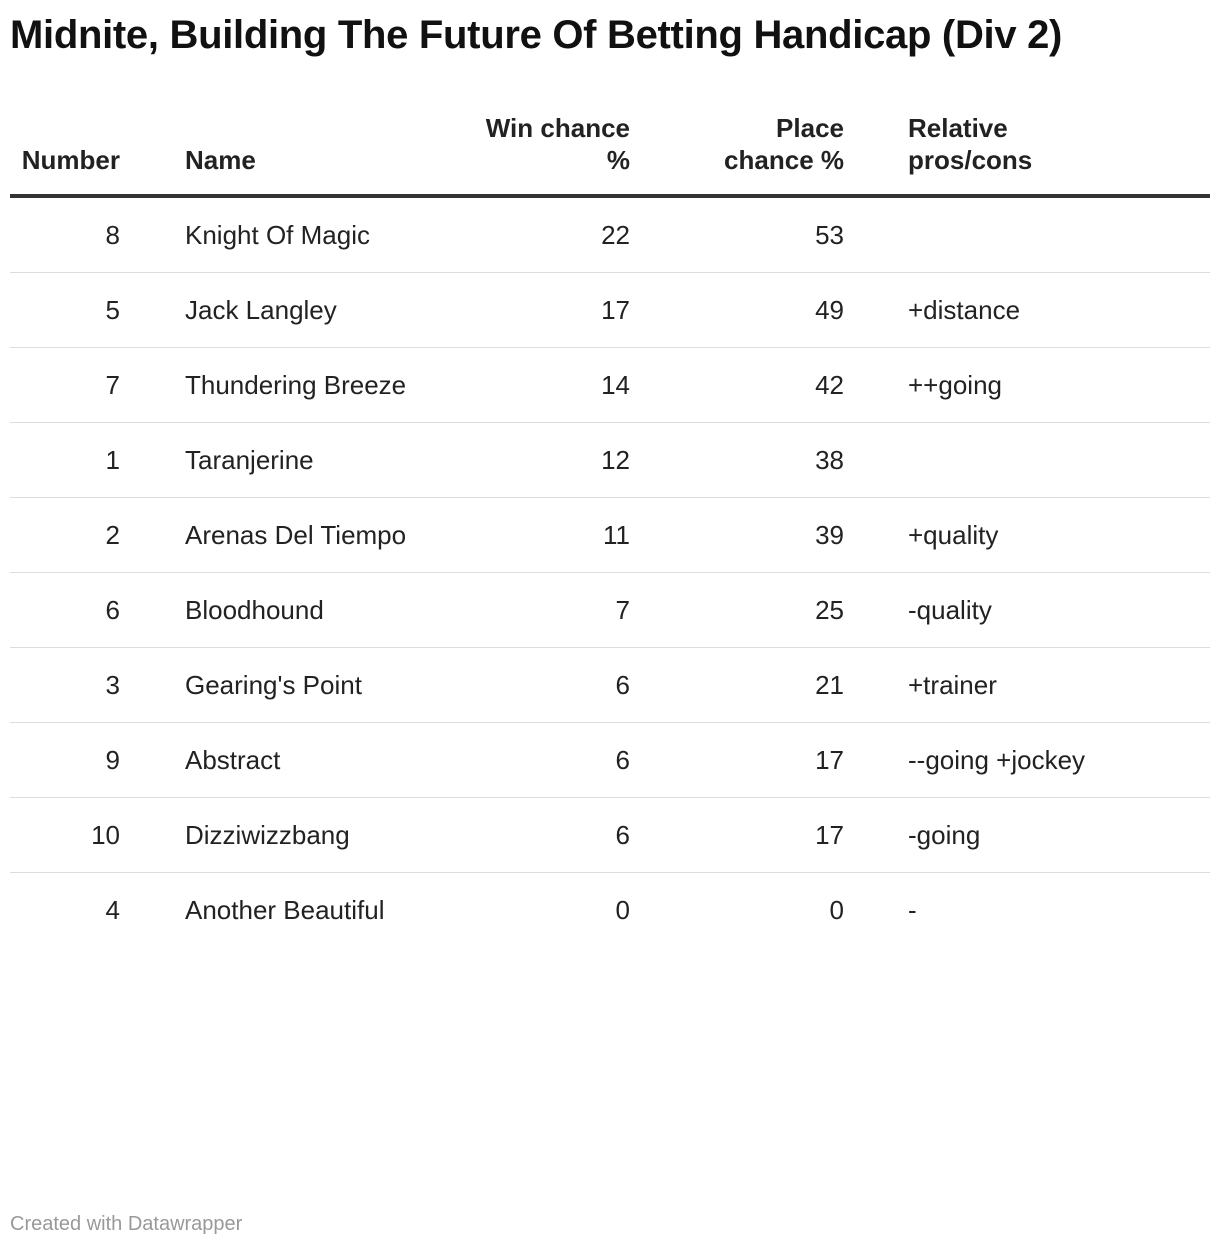  Describe the element at coordinates (1171, 155) in the screenshot. I see `column-header: Non-runner?` at that location.